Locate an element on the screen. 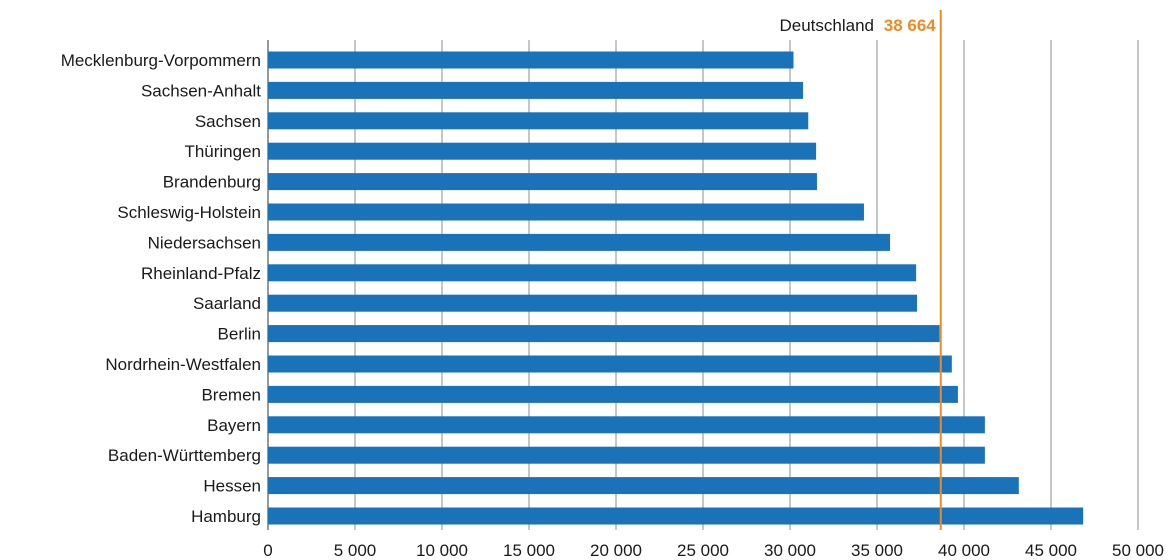 The image size is (1169, 560). category-label: Berlin is located at coordinates (239, 334).